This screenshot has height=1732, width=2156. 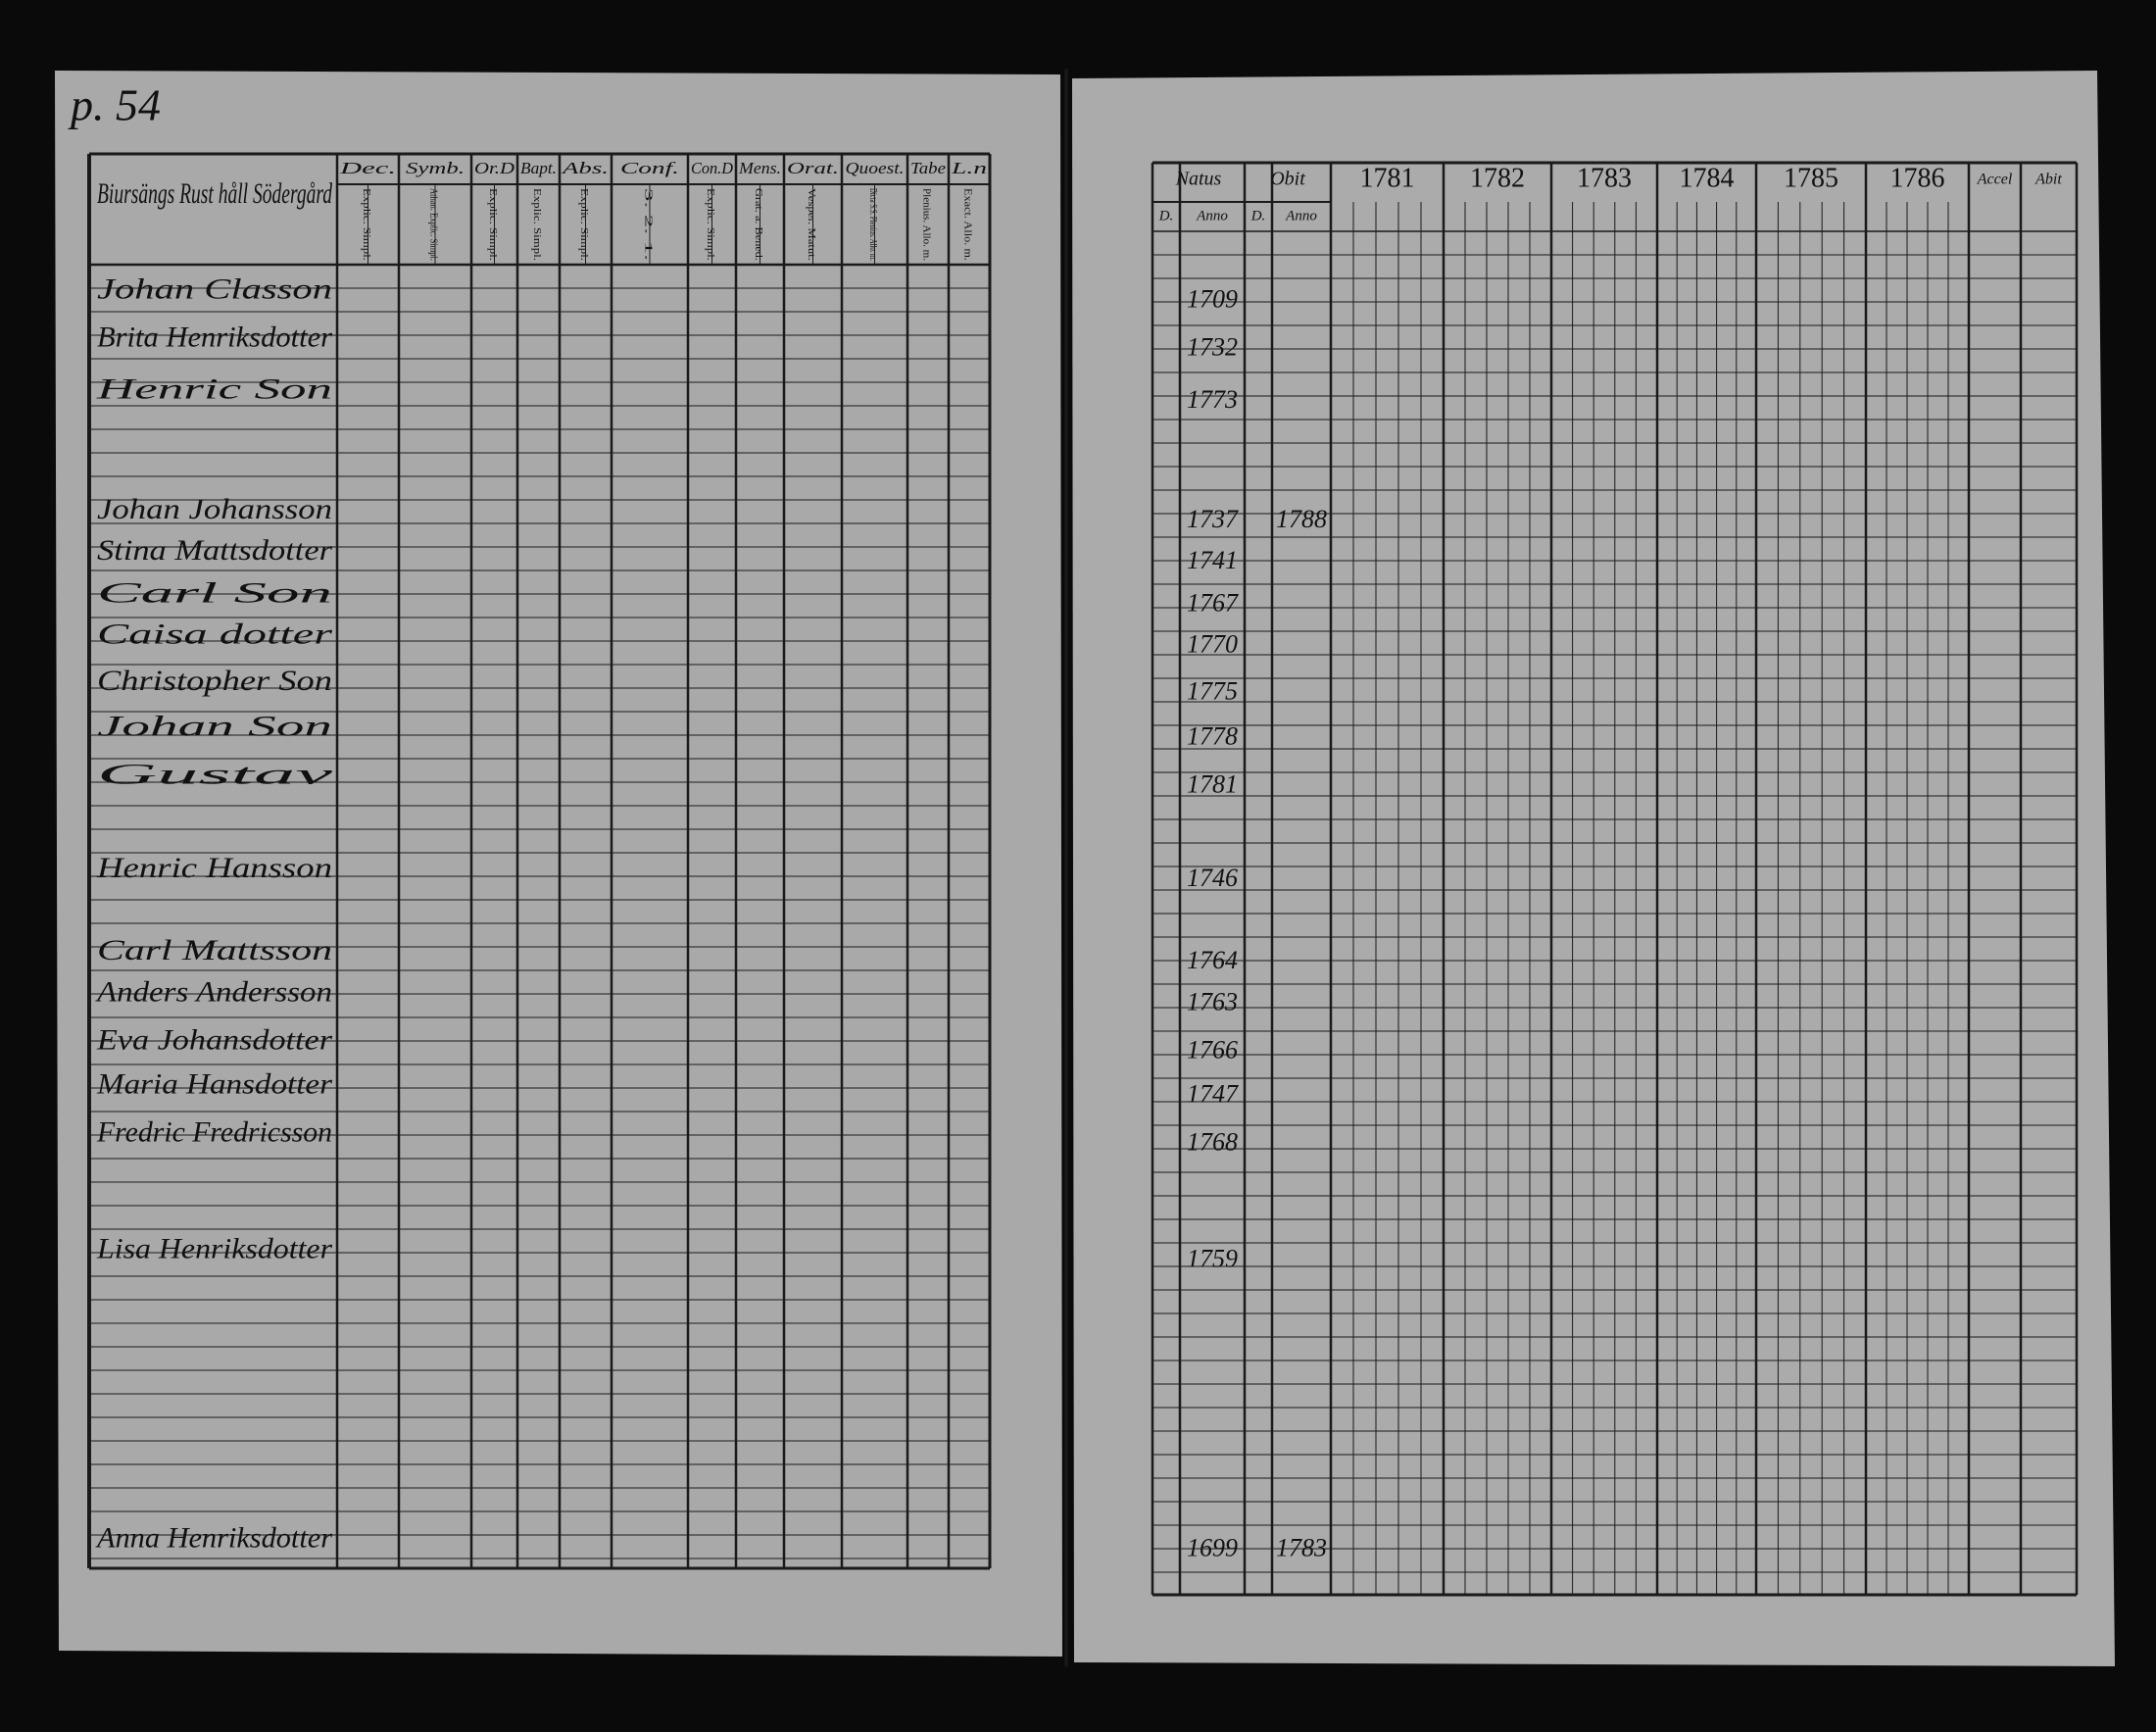 What do you see at coordinates (1212, 1001) in the screenshot?
I see `birth-year: 1763` at bounding box center [1212, 1001].